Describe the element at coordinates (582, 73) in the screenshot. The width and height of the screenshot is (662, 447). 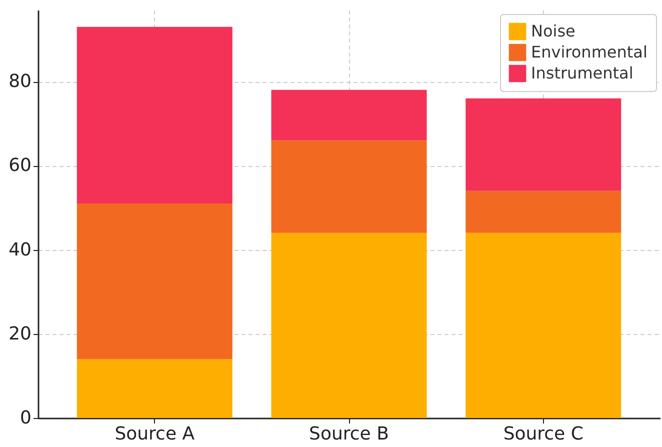
I see `legend-label: Instrumental` at that location.